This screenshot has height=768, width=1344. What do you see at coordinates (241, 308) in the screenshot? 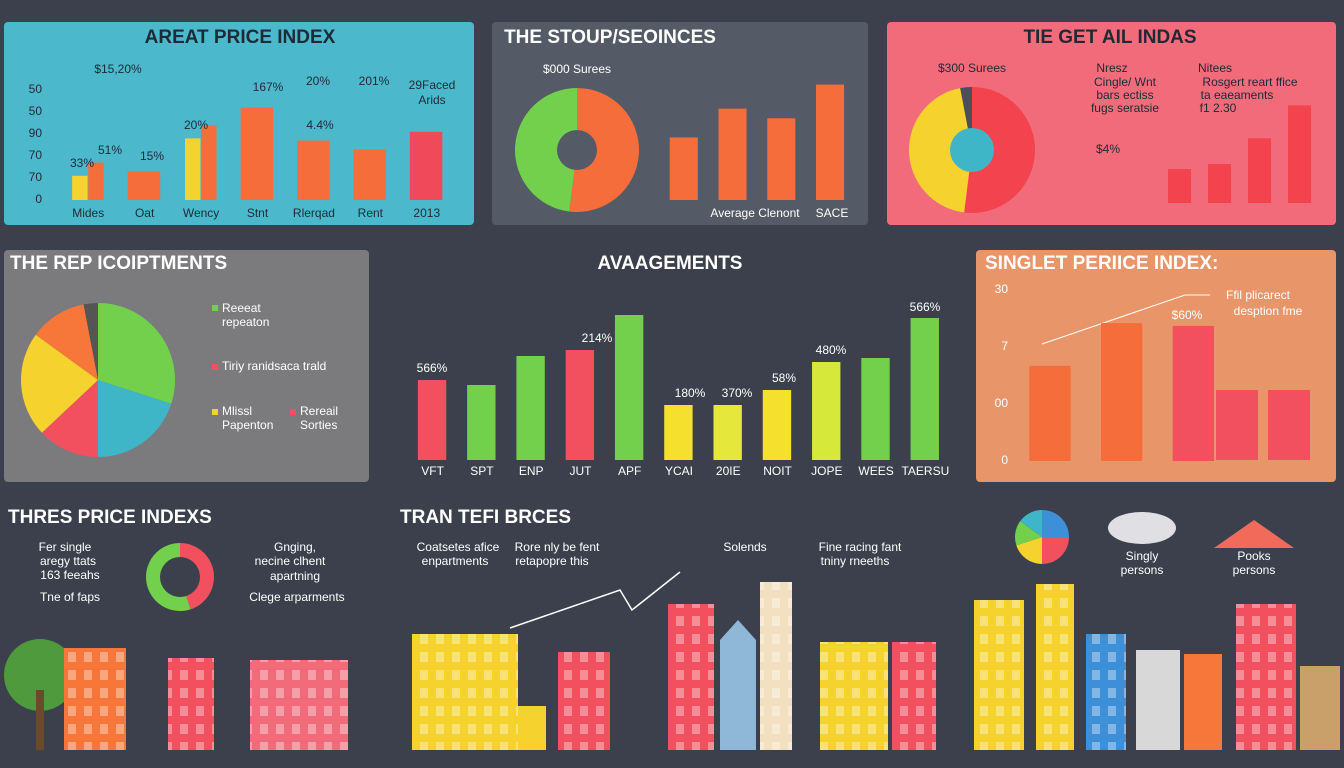
I see `annotation: Reeeat` at bounding box center [241, 308].